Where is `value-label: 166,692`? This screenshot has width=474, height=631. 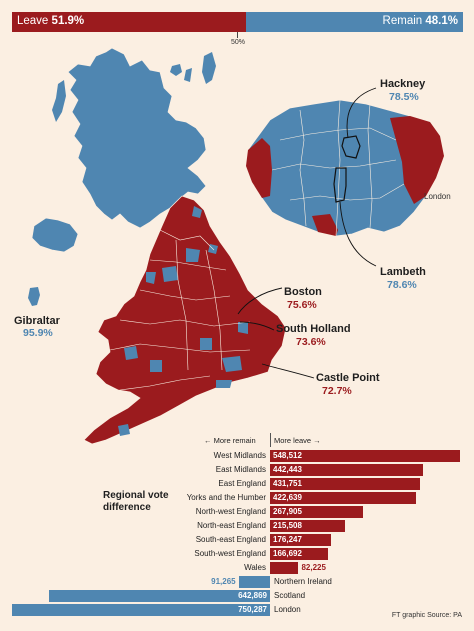
value-label: 166,692 is located at coordinates (287, 553).